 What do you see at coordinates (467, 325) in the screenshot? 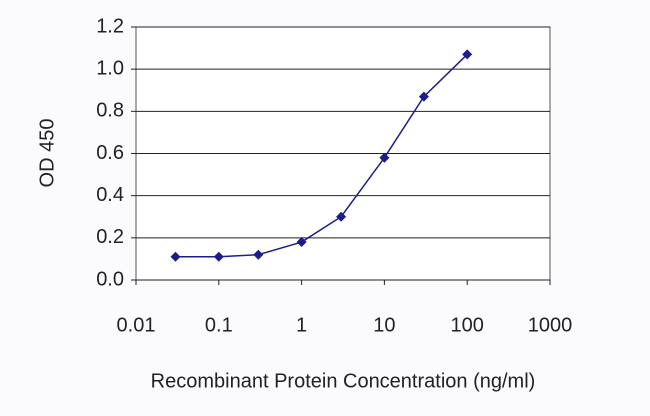
I see `x-tick-label: 100` at bounding box center [467, 325].